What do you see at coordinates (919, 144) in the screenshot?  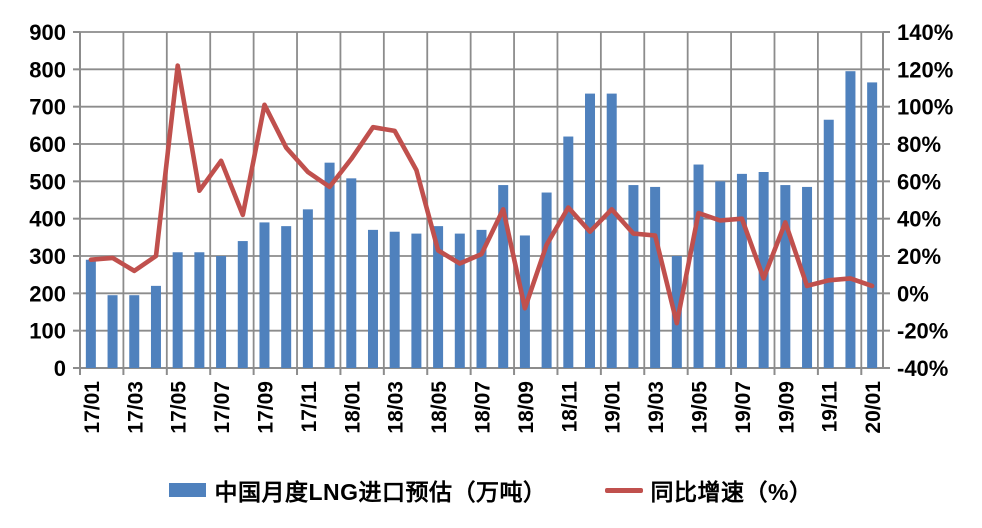 I see `right-axis-label: 80%` at bounding box center [919, 144].